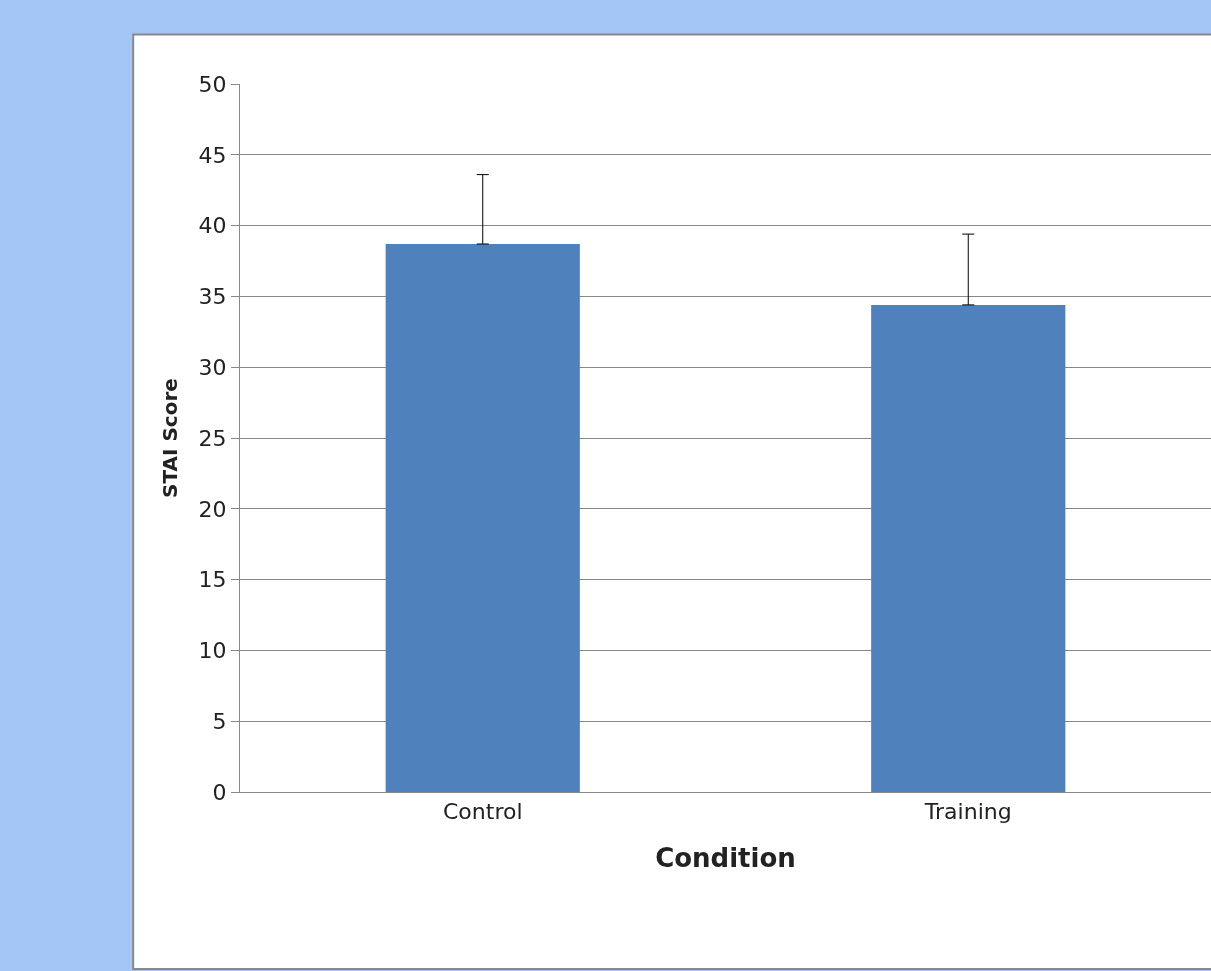  What do you see at coordinates (219, 792) in the screenshot?
I see `y-tick-label: 0` at bounding box center [219, 792].